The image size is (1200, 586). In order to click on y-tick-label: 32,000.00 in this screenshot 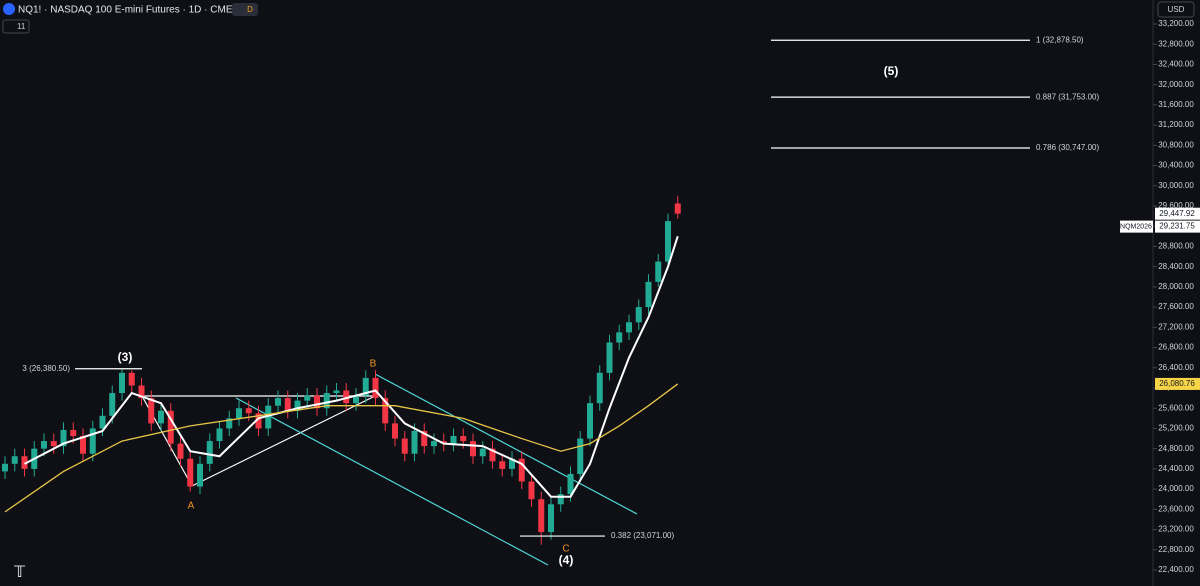, I will do `click(1176, 84)`.